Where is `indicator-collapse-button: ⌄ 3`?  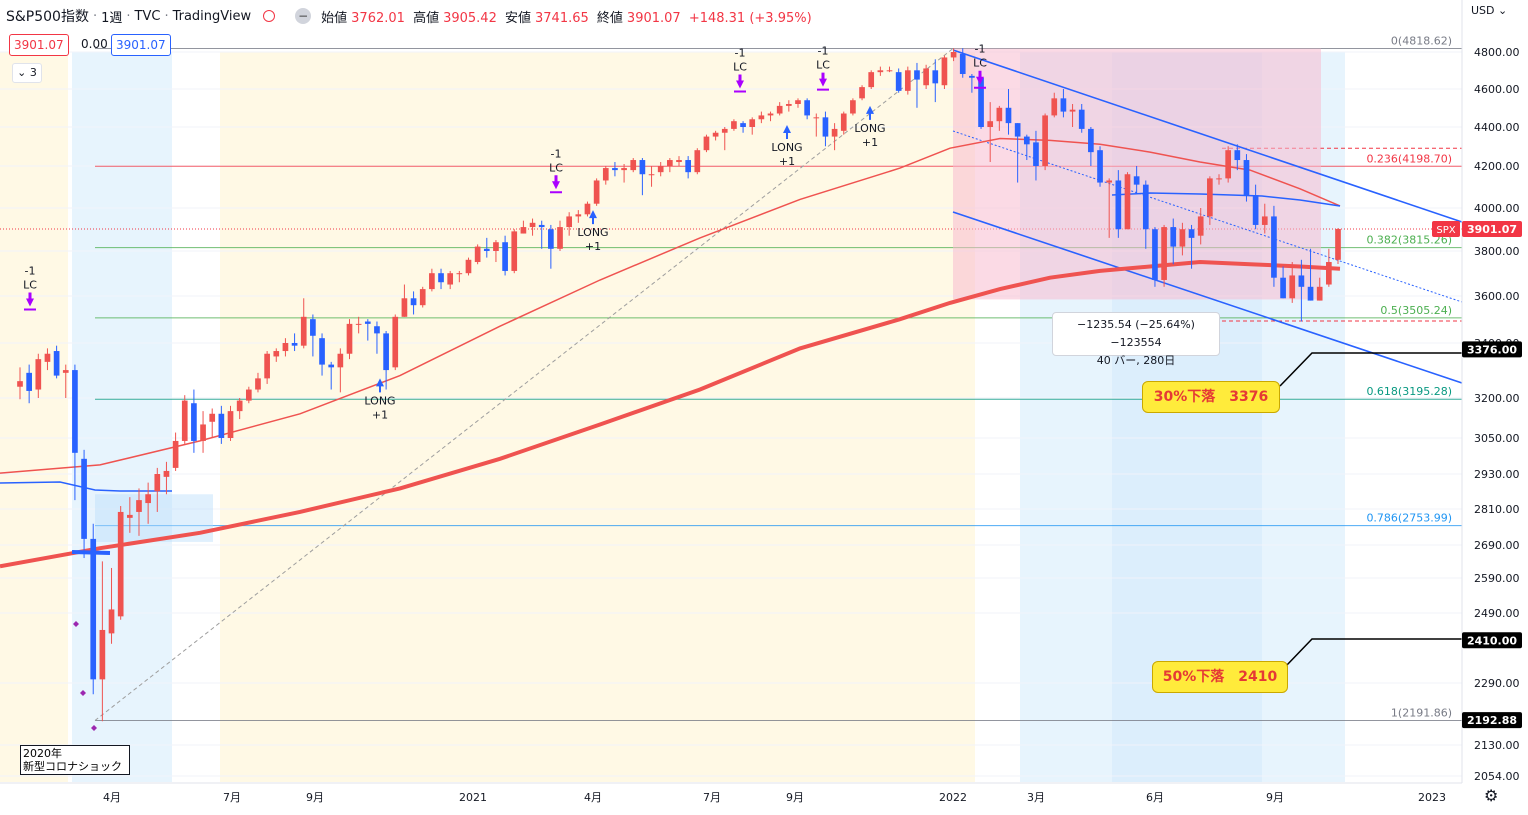 indicator-collapse-button: ⌄ 3 is located at coordinates (27, 73).